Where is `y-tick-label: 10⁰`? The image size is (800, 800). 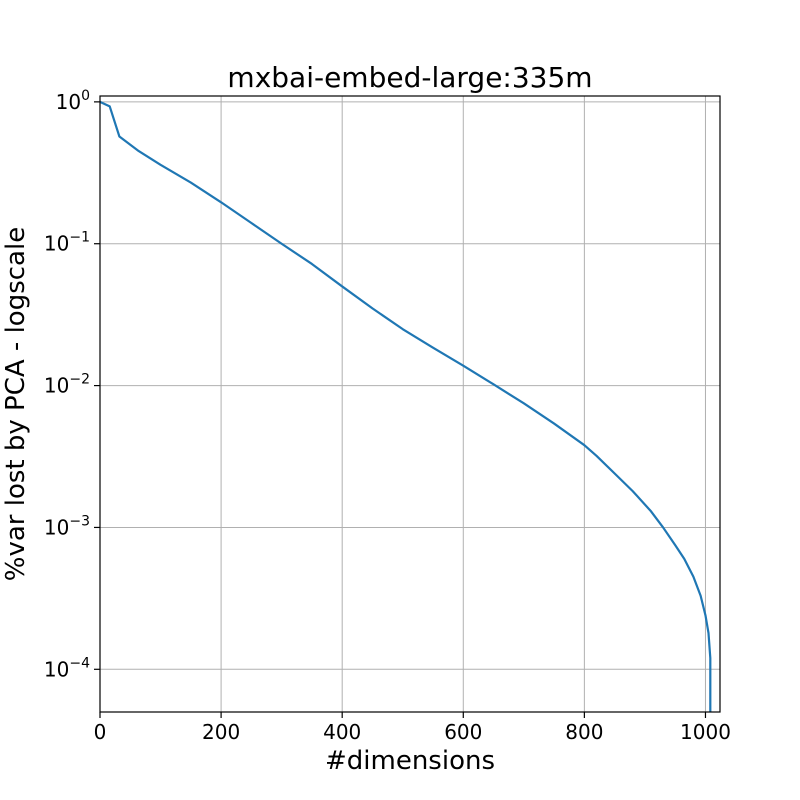 y-tick-label: 10⁰ is located at coordinates (73, 101).